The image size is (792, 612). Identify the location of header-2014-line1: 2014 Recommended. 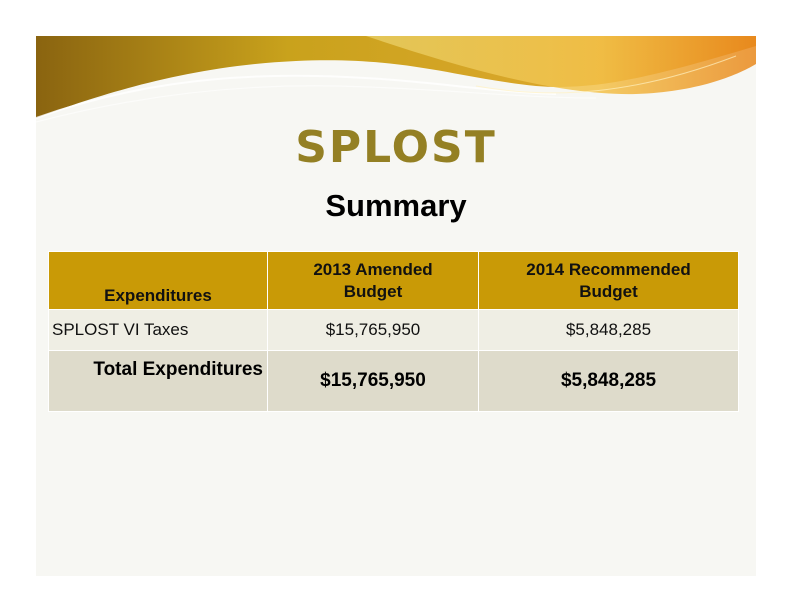
(608, 269).